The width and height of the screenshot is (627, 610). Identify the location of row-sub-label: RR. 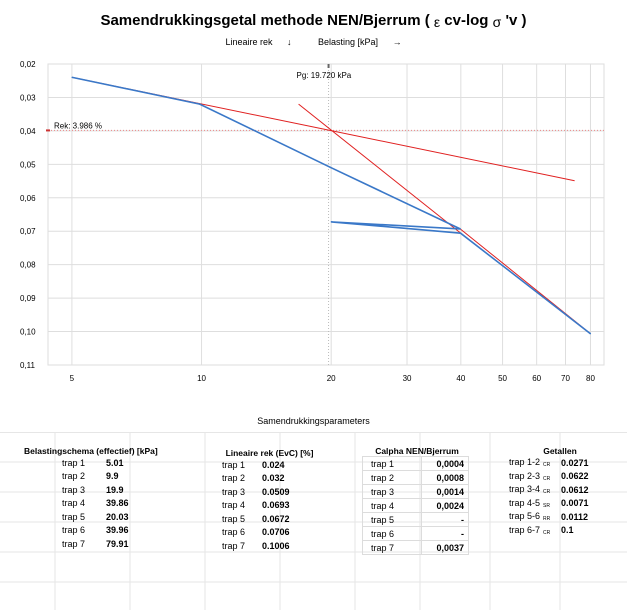
(547, 519).